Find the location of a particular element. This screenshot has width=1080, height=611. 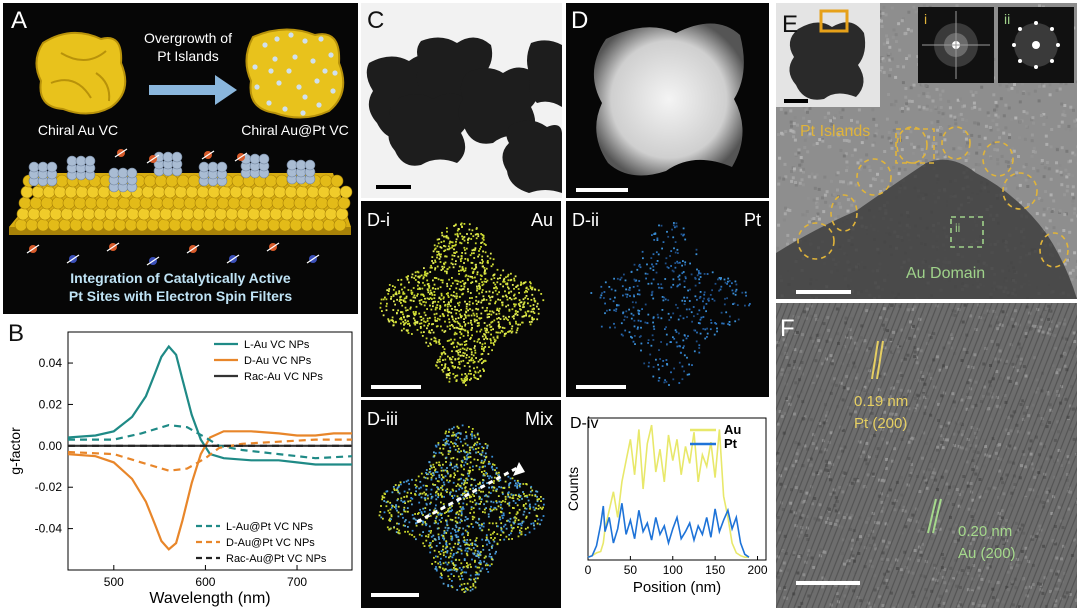

panel-f-label: F is located at coordinates (787, 328).